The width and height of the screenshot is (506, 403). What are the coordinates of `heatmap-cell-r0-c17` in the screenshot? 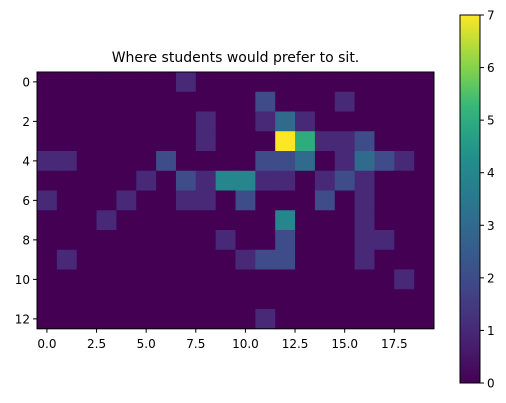 It's located at (384, 82).